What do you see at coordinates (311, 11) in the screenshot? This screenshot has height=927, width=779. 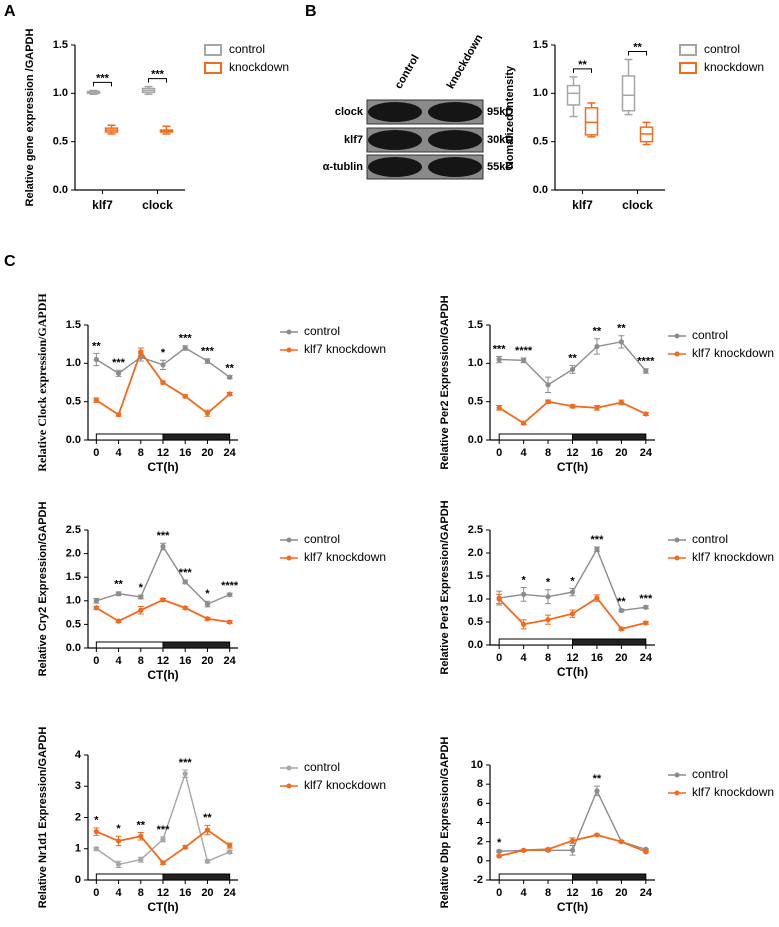 I see `panel-label: B` at bounding box center [311, 11].